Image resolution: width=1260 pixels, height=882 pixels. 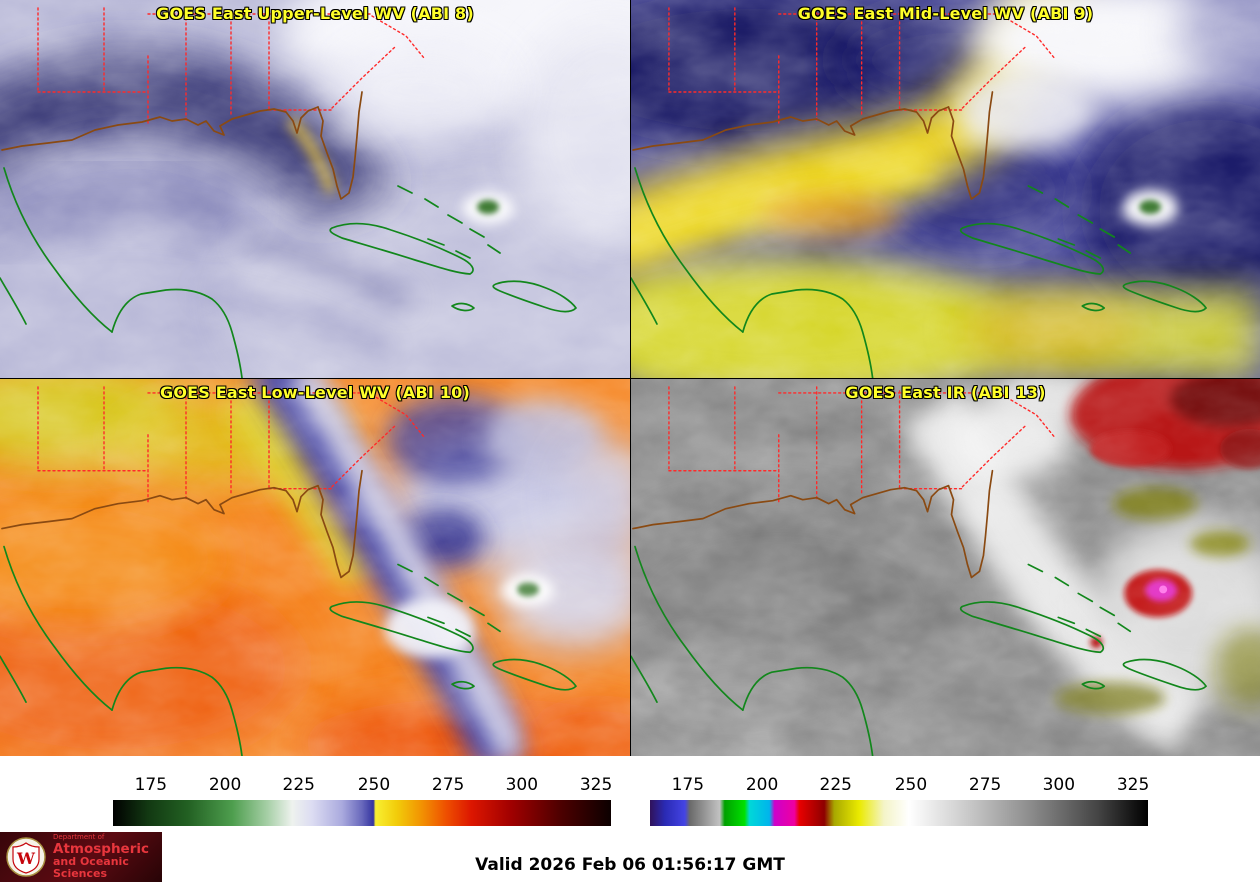 What do you see at coordinates (314, 392) in the screenshot?
I see `panel-title-abi10: GOES East Low-Level WV (ABI 10)` at bounding box center [314, 392].